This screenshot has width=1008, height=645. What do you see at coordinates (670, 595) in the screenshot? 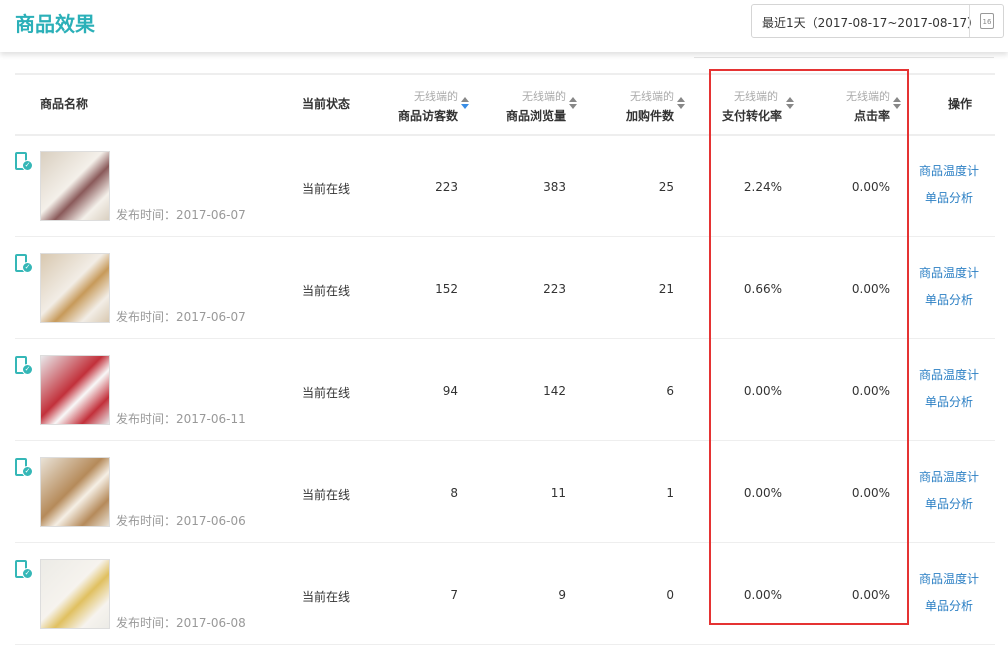
I see `cart-value: 0` at bounding box center [670, 595].